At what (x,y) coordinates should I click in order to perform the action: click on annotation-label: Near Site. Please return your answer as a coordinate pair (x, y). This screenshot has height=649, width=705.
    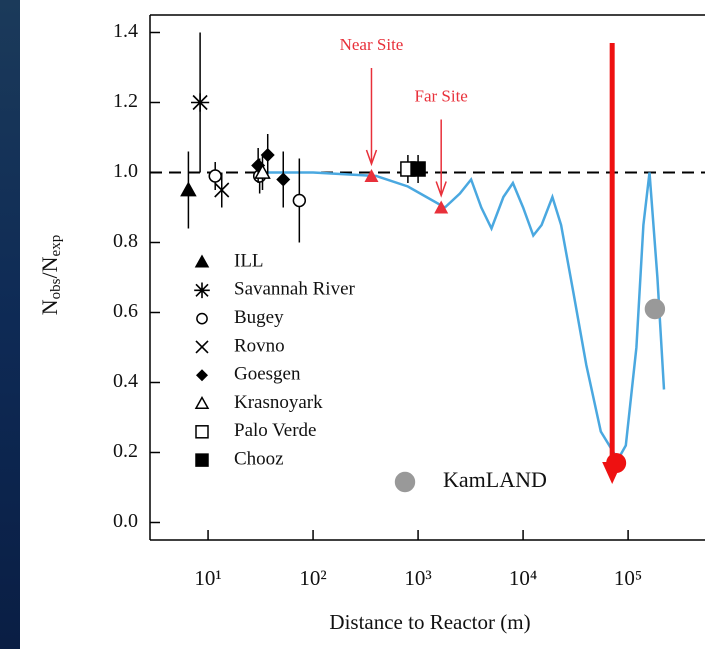
    Looking at the image, I should click on (372, 44).